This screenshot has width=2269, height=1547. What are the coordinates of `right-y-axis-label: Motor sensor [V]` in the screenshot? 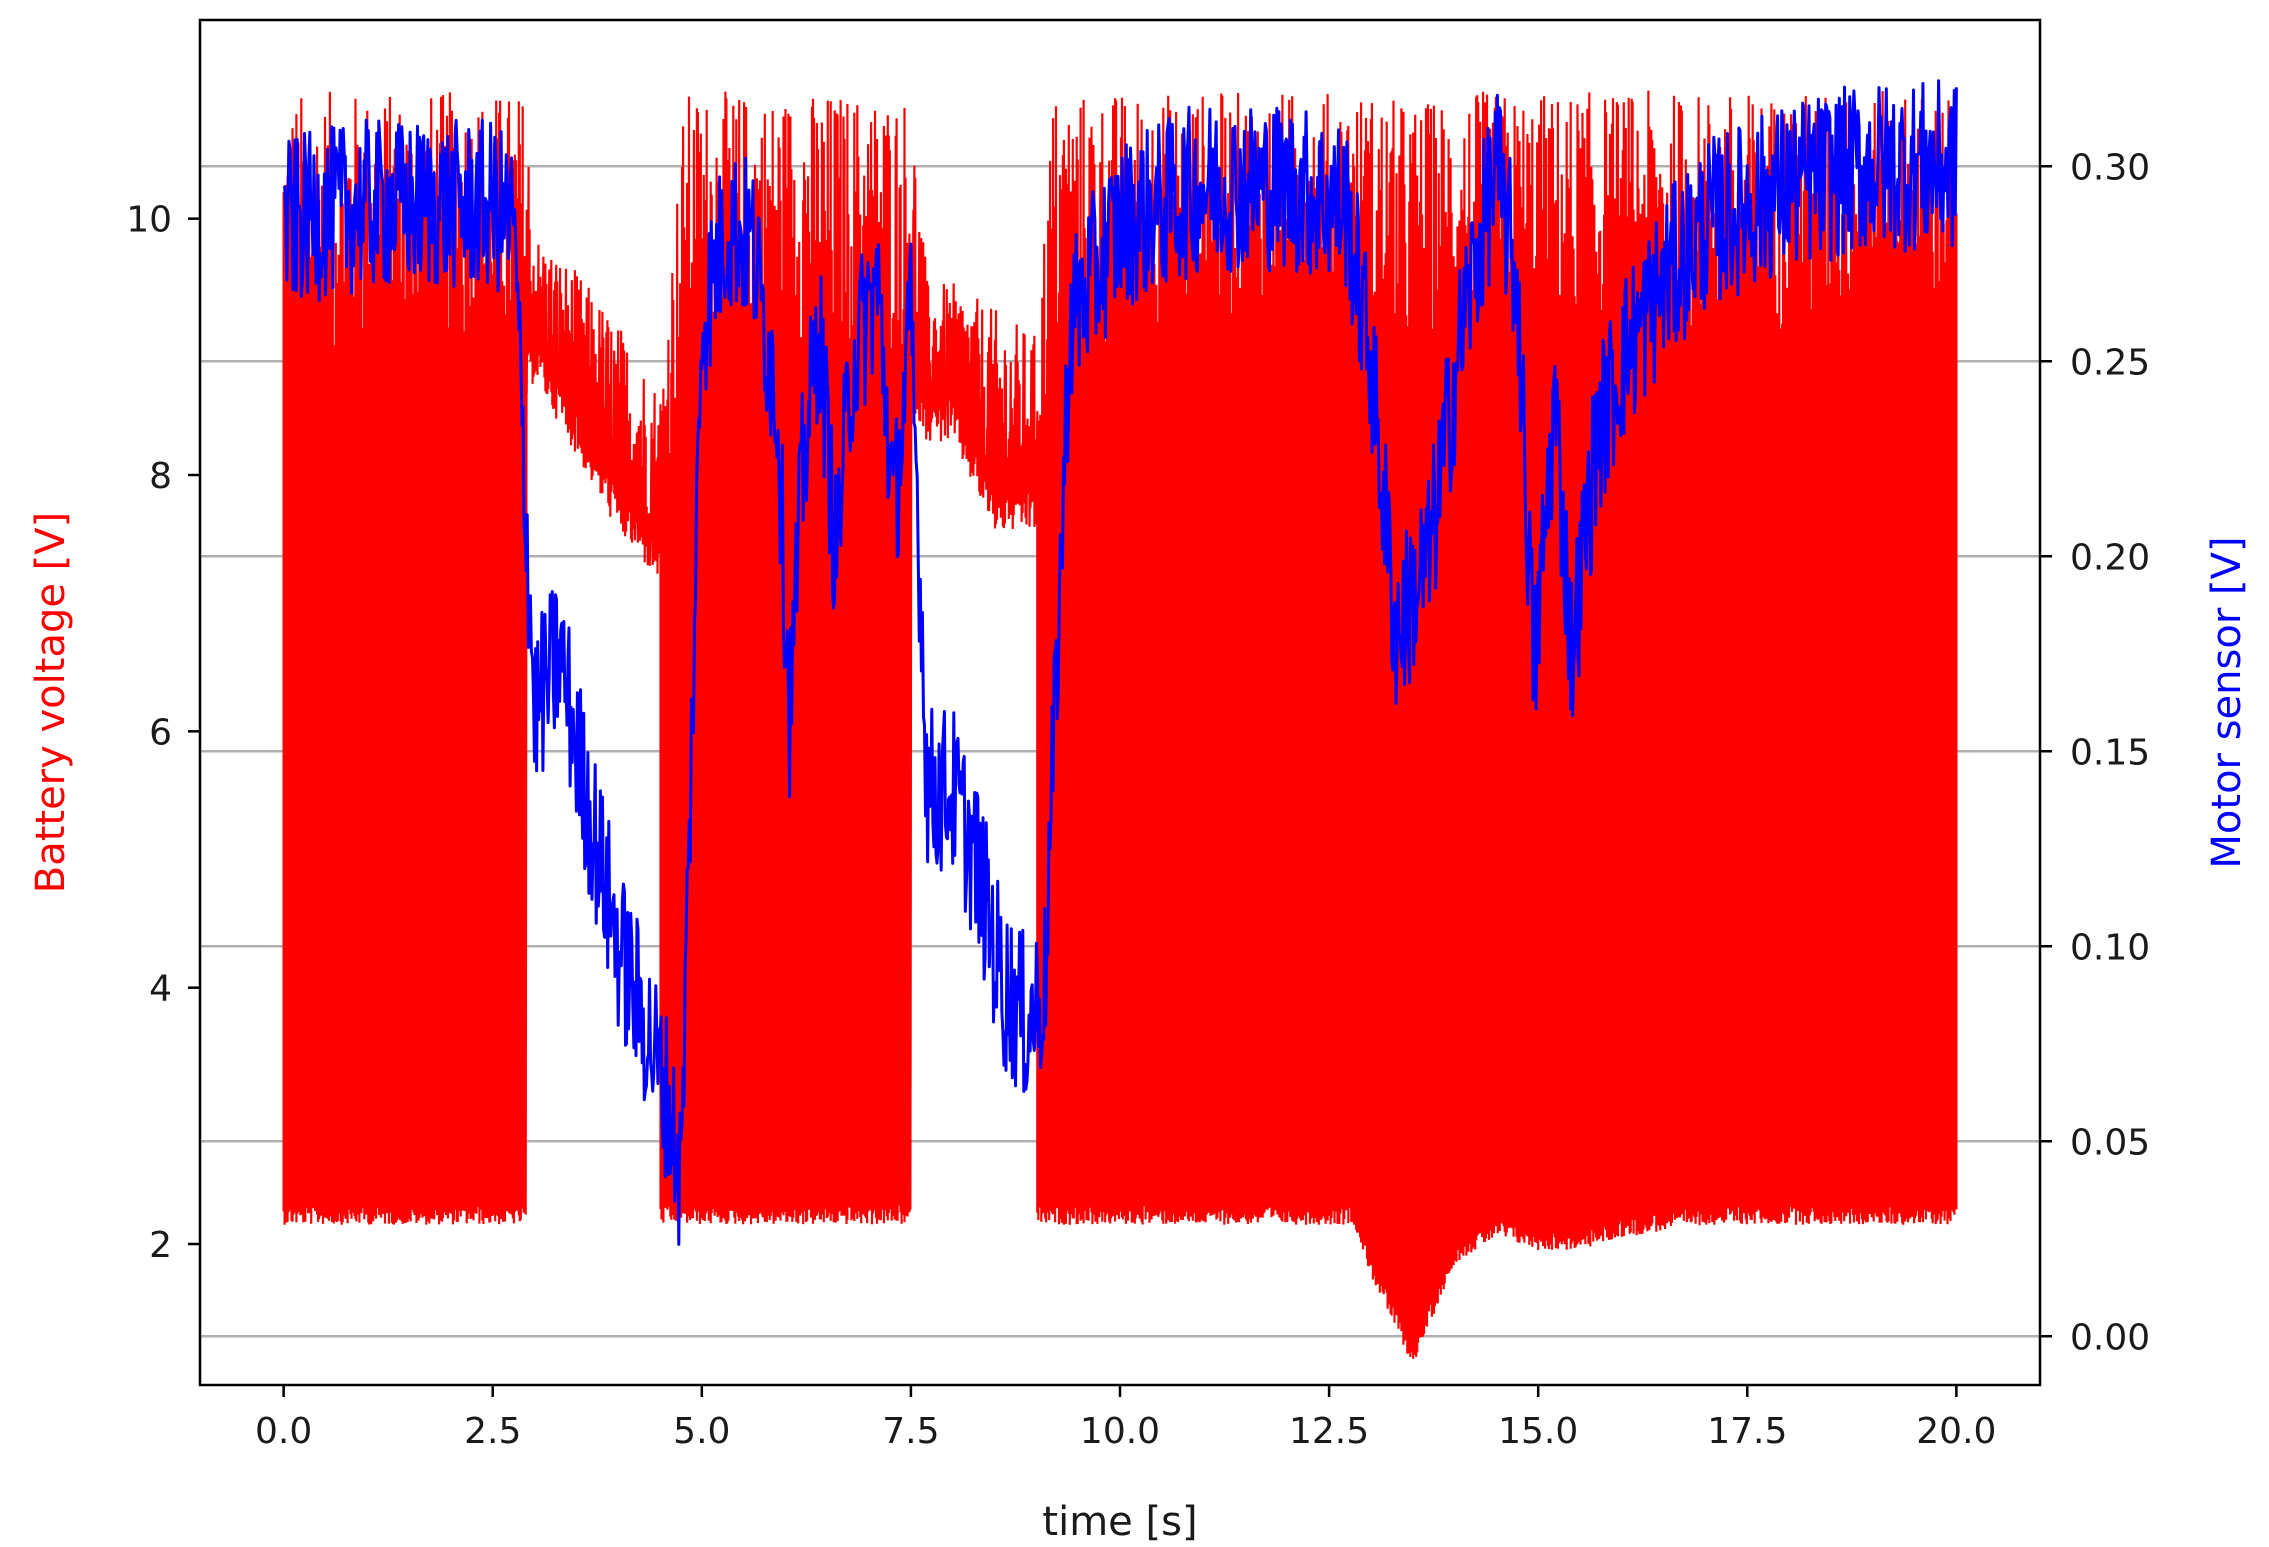 It's located at (2227, 702).